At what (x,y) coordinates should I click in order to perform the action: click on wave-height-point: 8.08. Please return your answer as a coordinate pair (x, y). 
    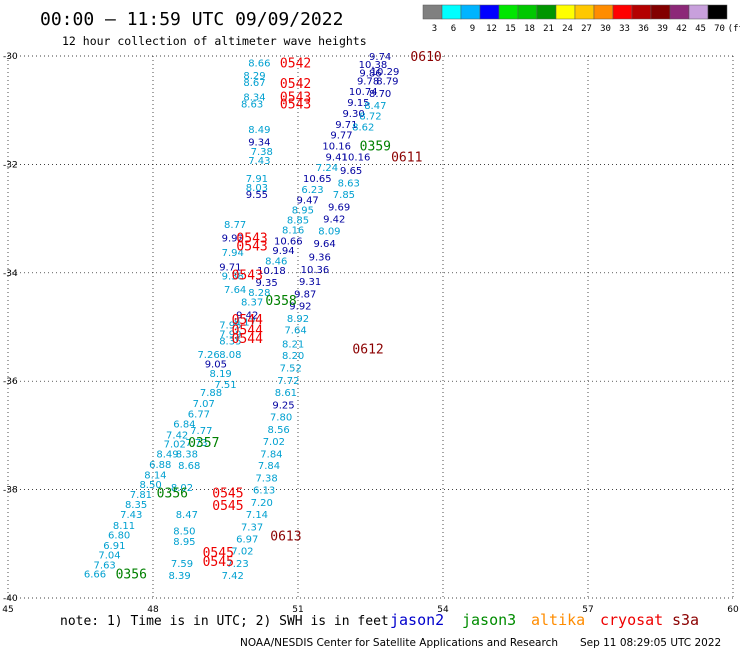
    Looking at the image, I should click on (230, 355).